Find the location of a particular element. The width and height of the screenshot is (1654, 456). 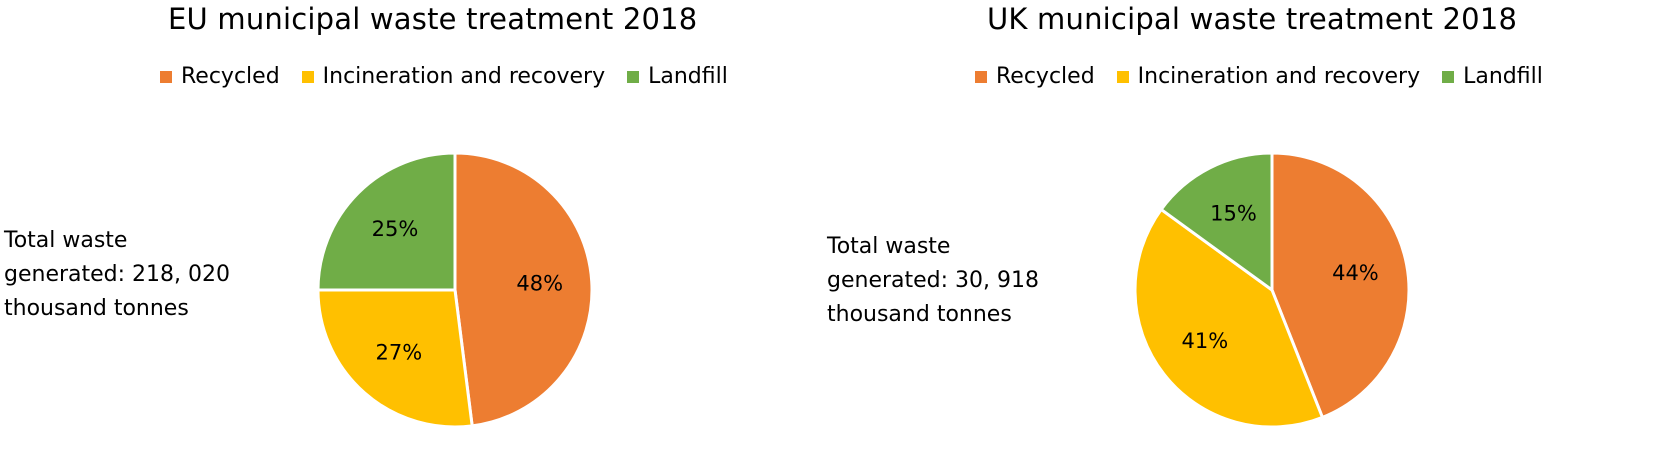

pie-label-recycled: 44% is located at coordinates (1355, 273).